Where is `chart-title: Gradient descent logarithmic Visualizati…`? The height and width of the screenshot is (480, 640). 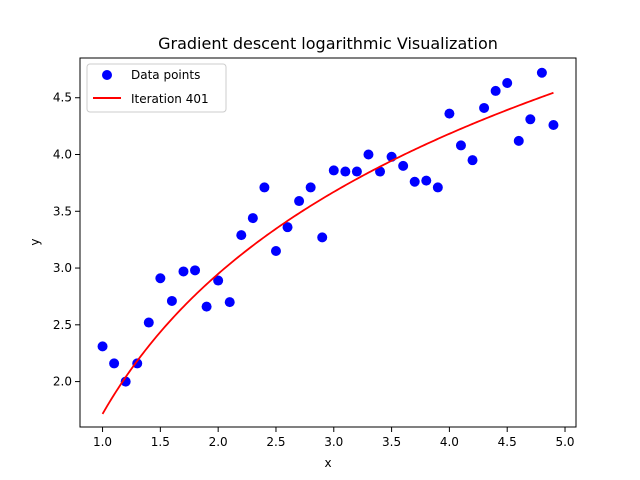
chart-title: Gradient descent logarithmic Visualizati… is located at coordinates (328, 43).